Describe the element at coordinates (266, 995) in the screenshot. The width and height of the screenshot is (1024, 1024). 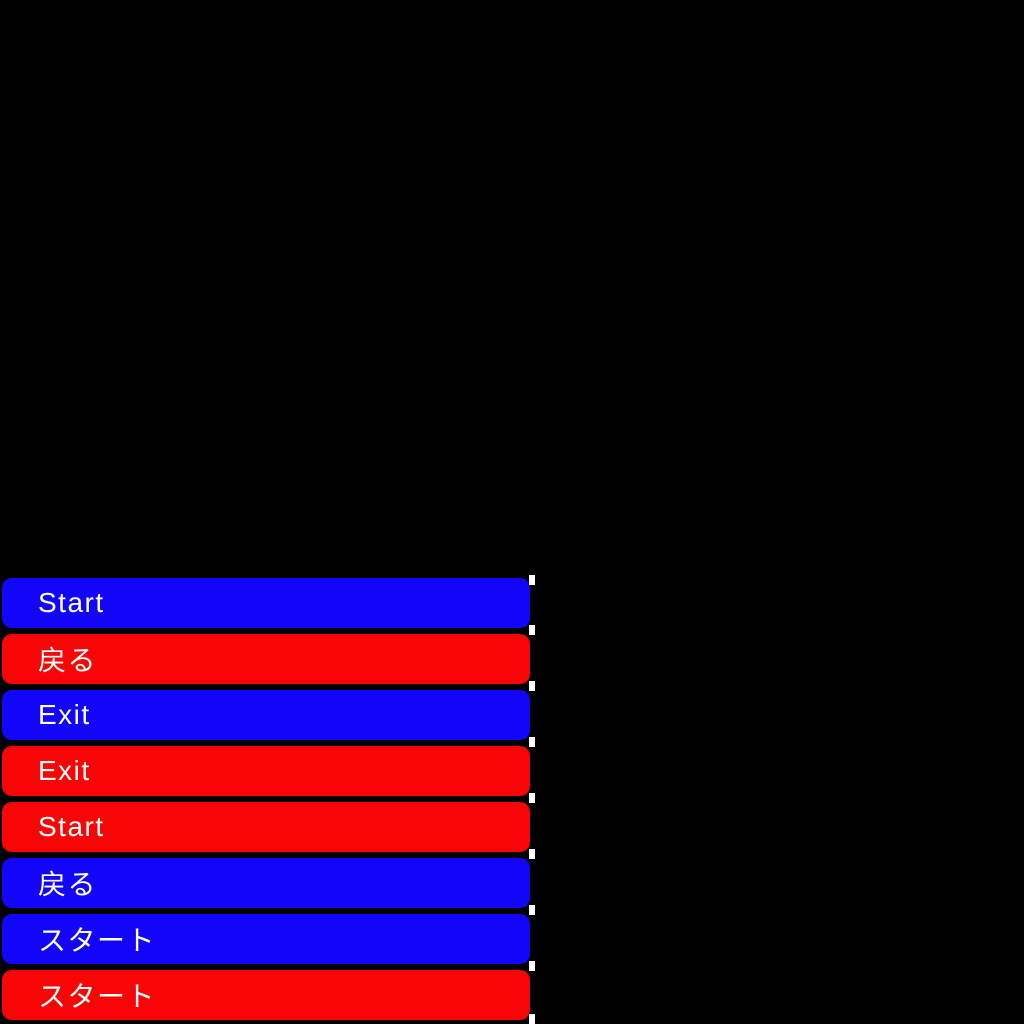
I see `menu-button-7: スタート` at that location.